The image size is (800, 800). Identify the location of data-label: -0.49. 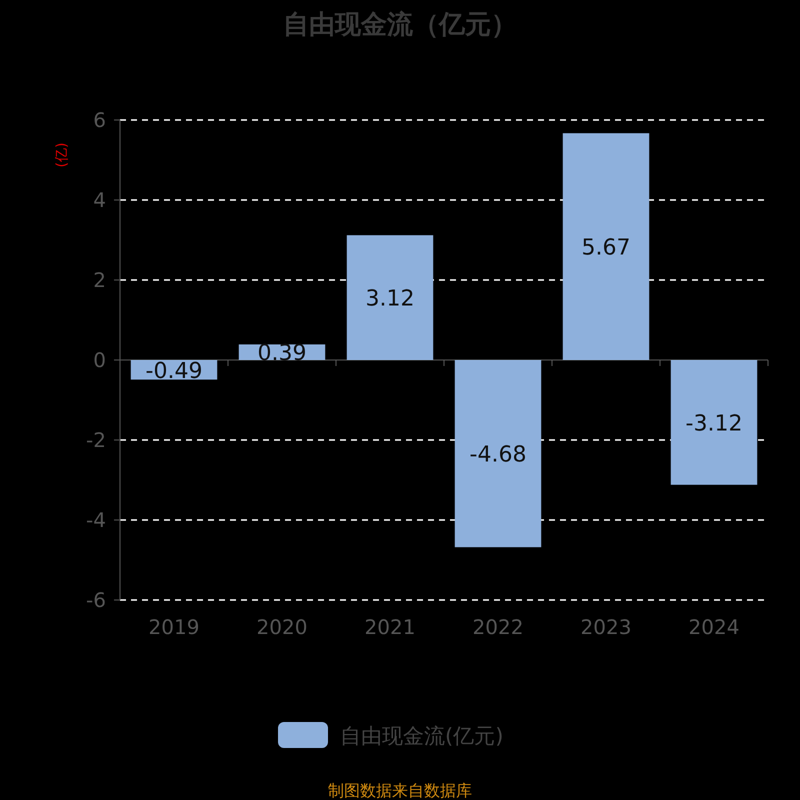
(174, 371).